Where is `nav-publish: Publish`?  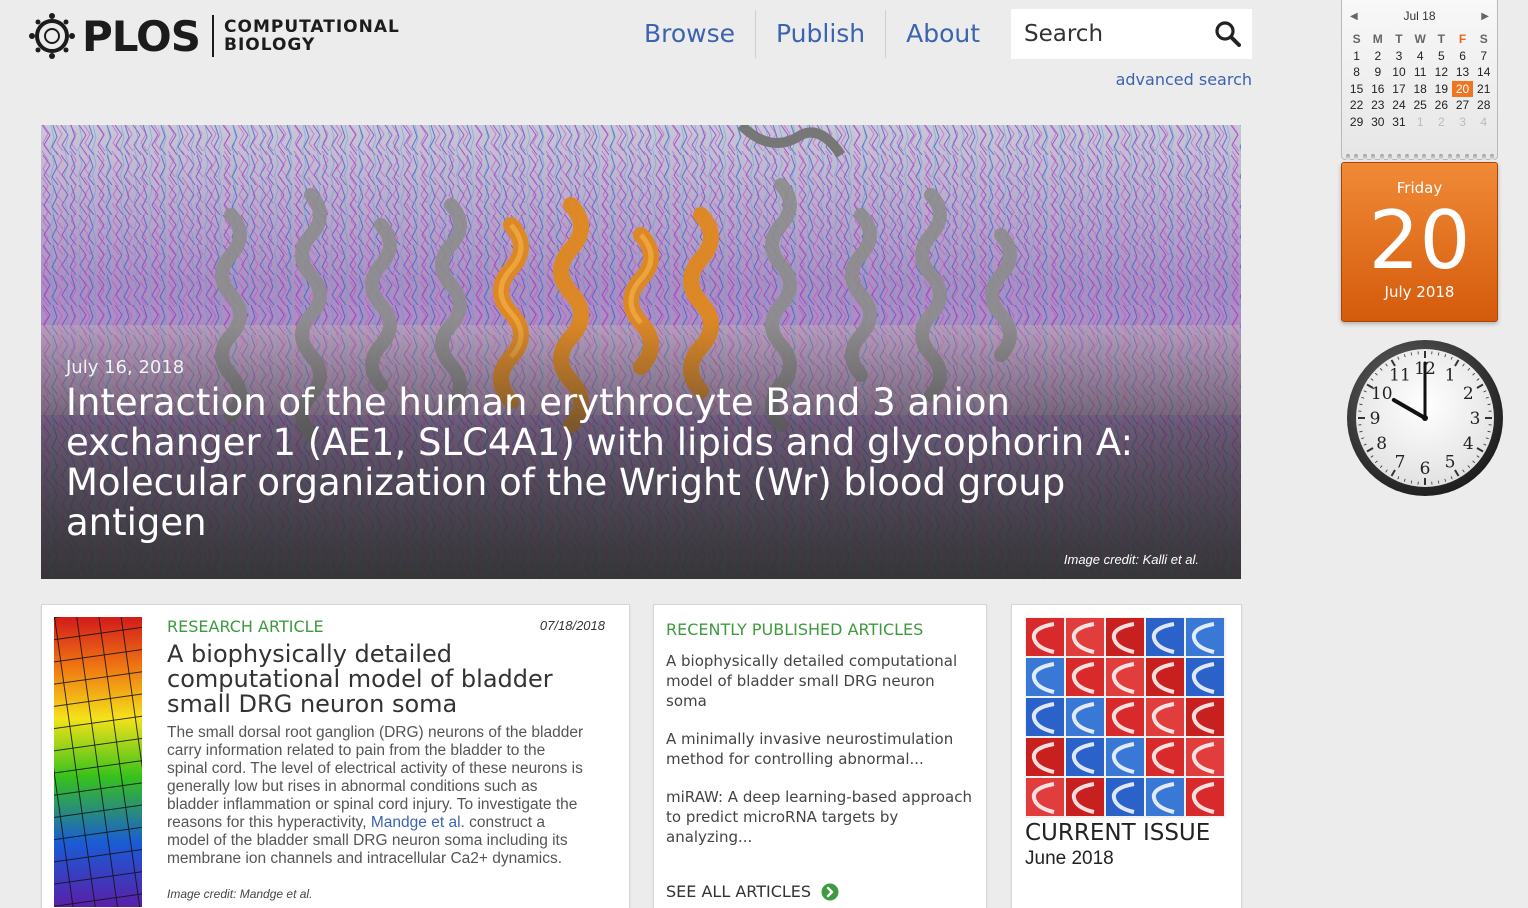
nav-publish: Publish is located at coordinates (821, 34).